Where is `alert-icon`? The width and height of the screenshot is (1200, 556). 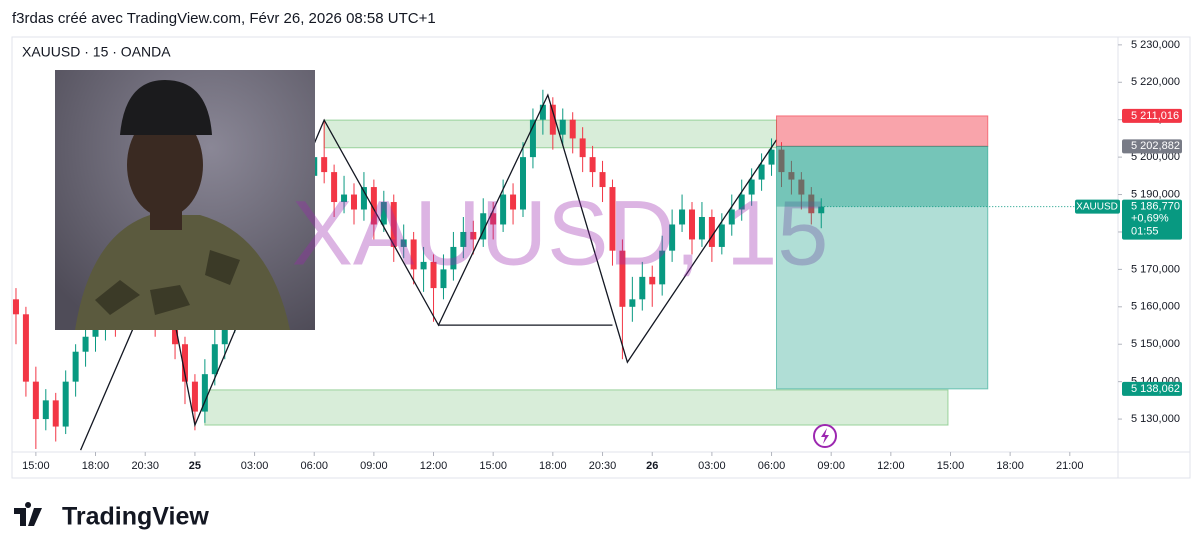
alert-icon is located at coordinates (825, 436).